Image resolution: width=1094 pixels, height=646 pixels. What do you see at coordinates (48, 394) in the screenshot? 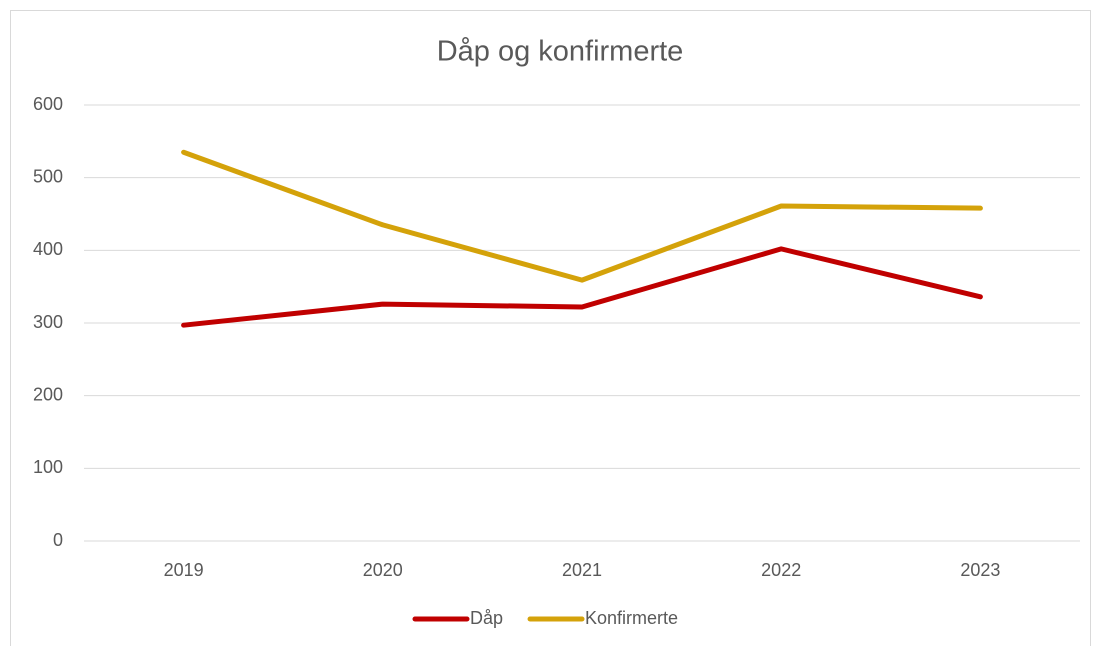
I see `y-tick-label: 200` at bounding box center [48, 394].